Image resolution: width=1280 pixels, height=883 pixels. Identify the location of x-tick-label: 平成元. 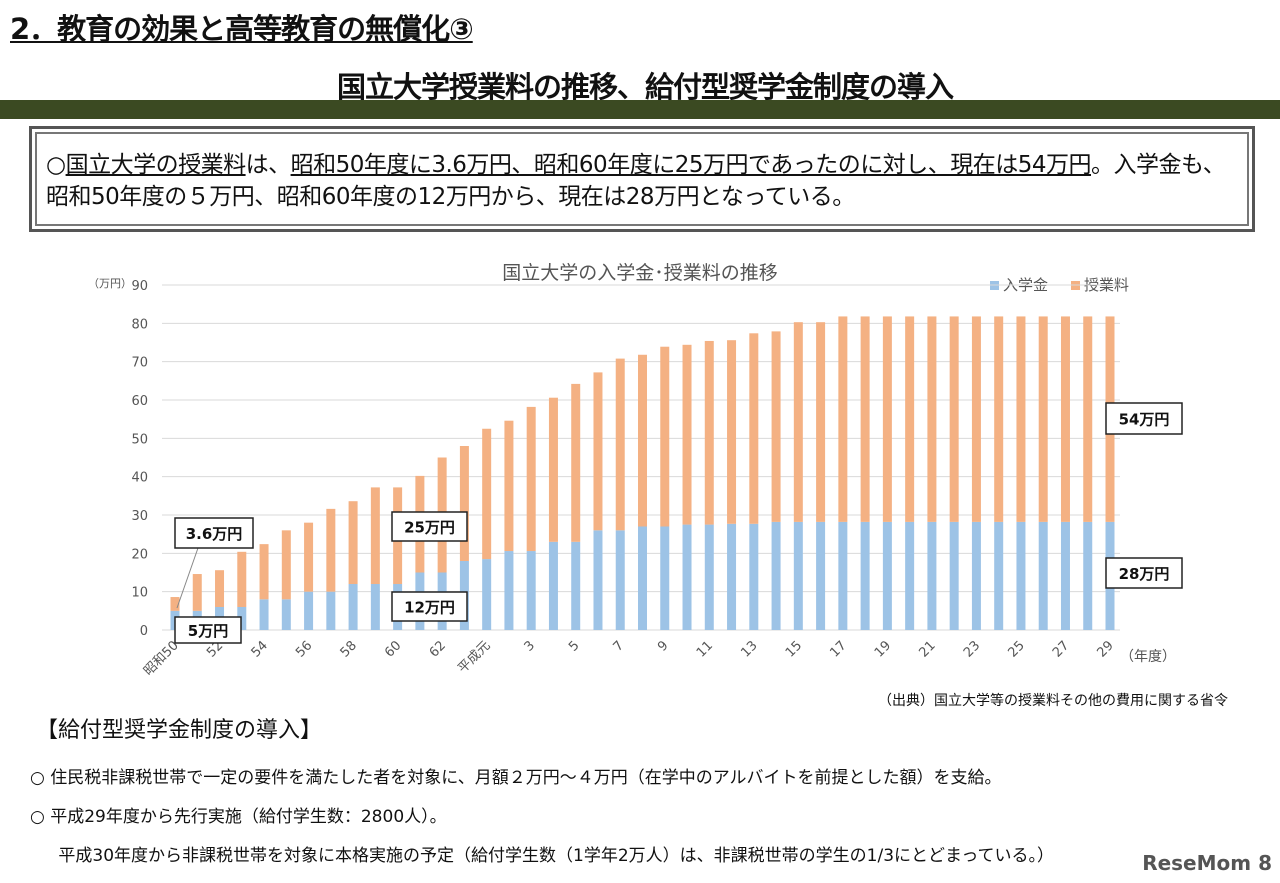
(474, 657).